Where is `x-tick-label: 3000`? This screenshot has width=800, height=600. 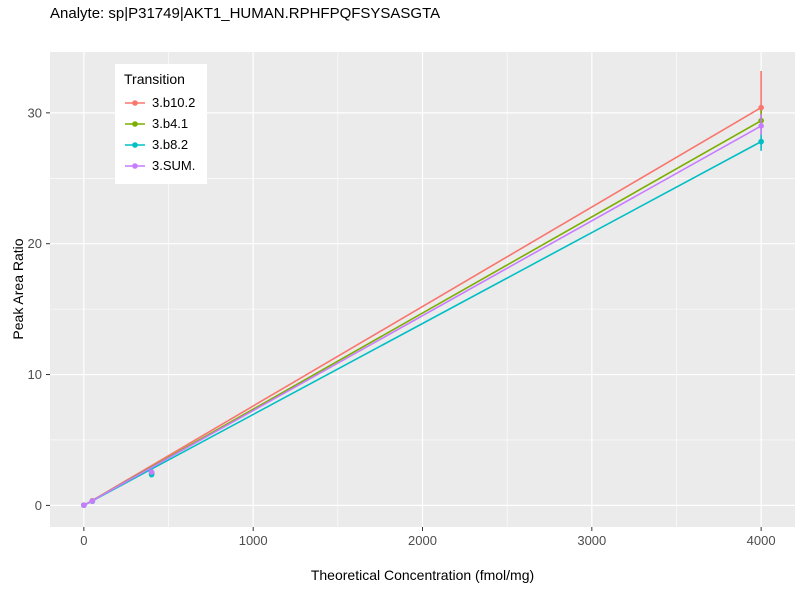
x-tick-label: 3000 is located at coordinates (591, 540).